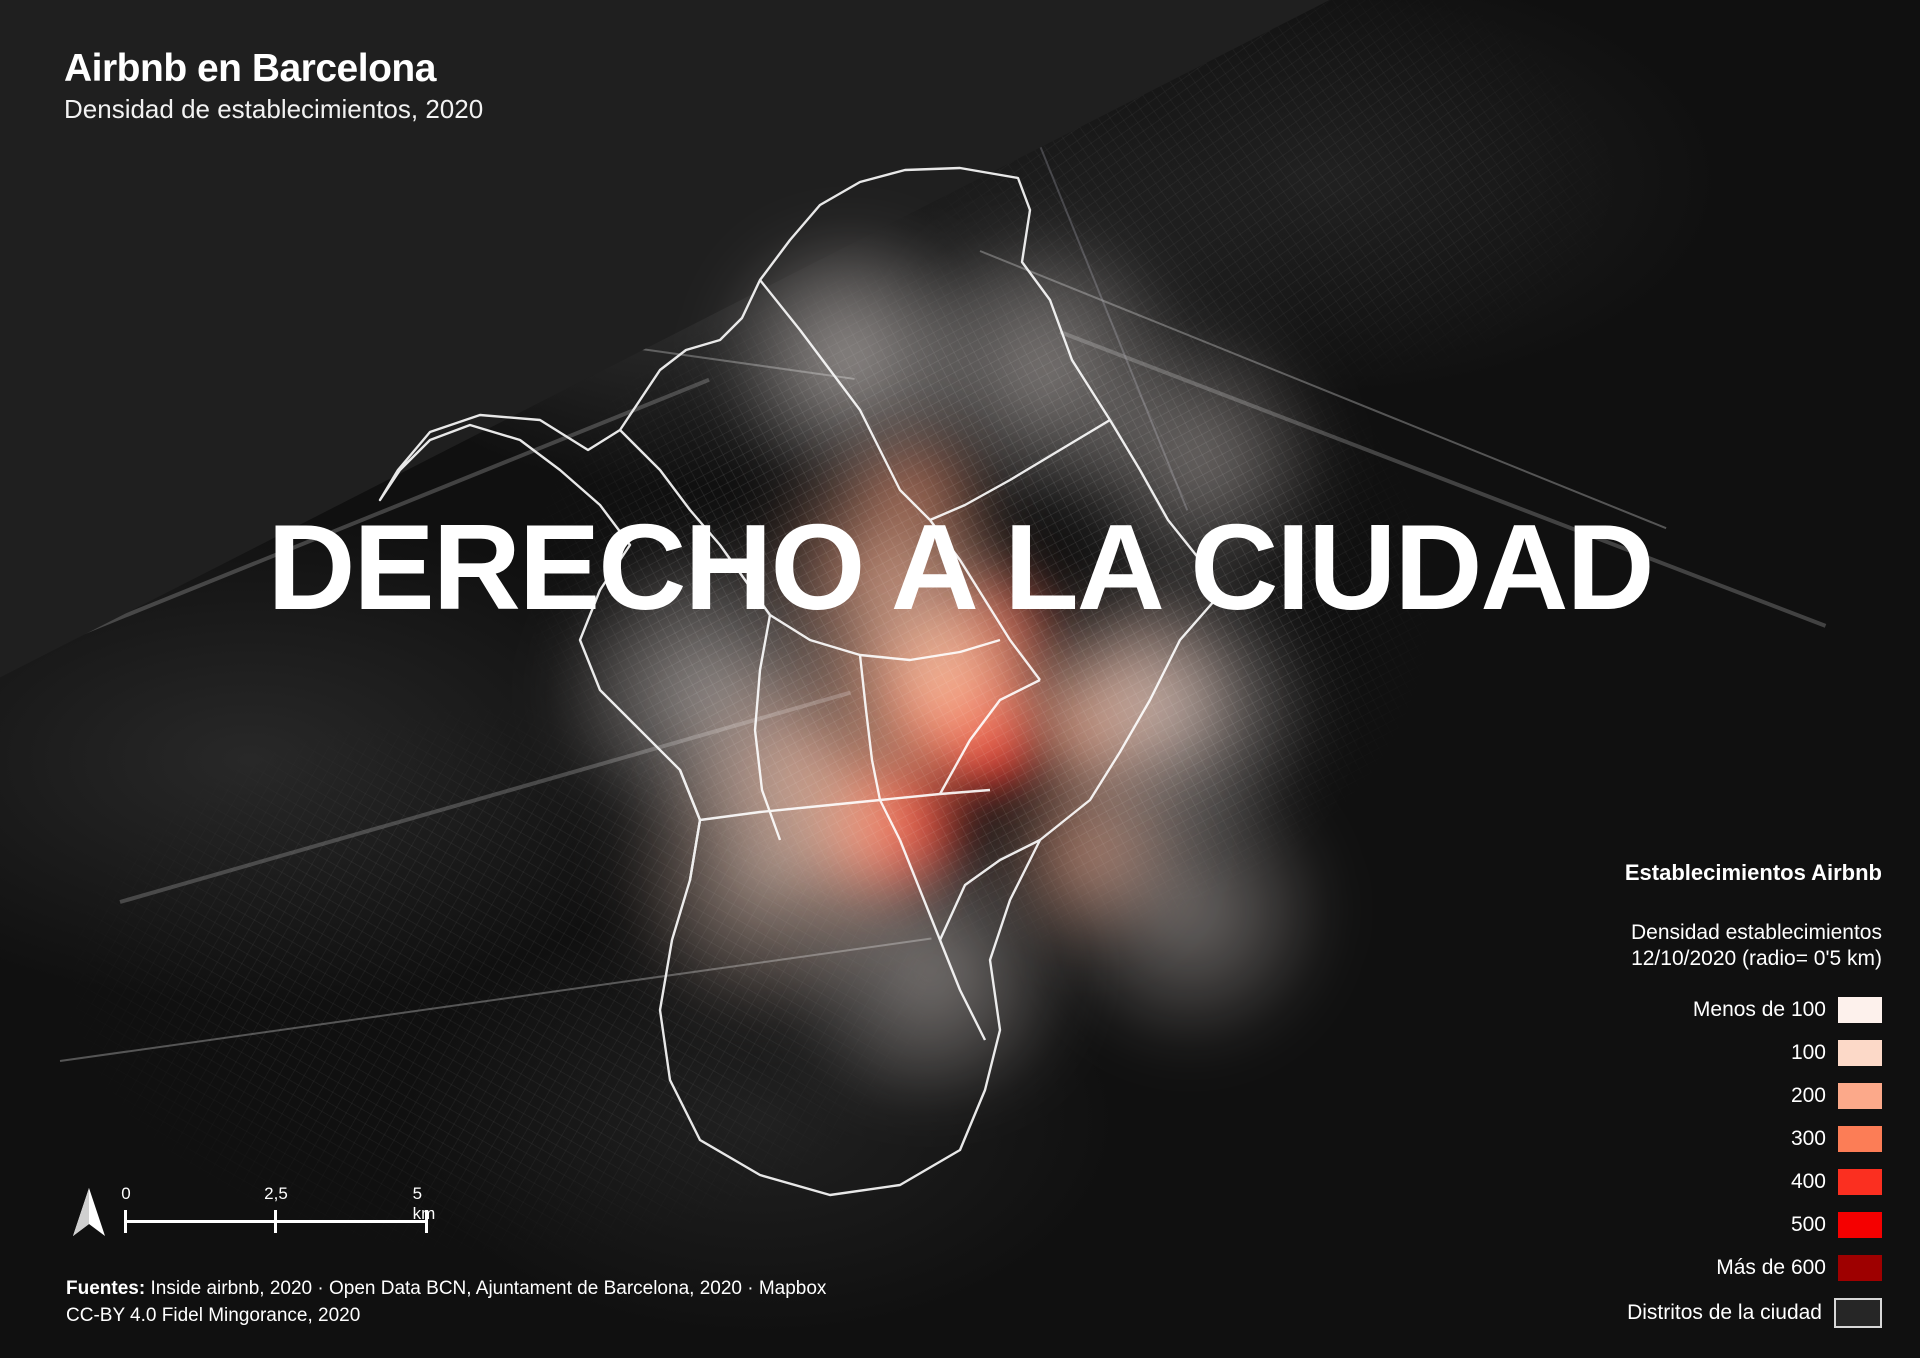 The height and width of the screenshot is (1358, 1920). What do you see at coordinates (276, 1193) in the screenshot?
I see `scale-label-mid: 2,5` at bounding box center [276, 1193].